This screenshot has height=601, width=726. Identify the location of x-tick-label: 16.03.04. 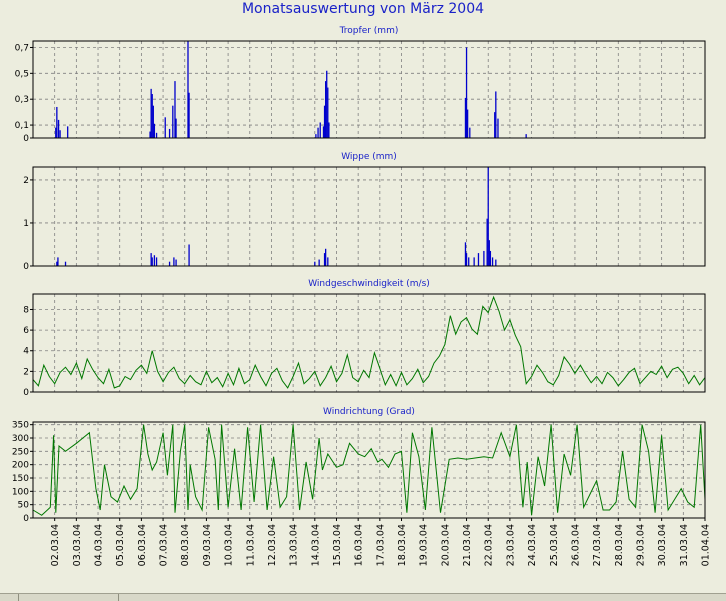
(359, 545).